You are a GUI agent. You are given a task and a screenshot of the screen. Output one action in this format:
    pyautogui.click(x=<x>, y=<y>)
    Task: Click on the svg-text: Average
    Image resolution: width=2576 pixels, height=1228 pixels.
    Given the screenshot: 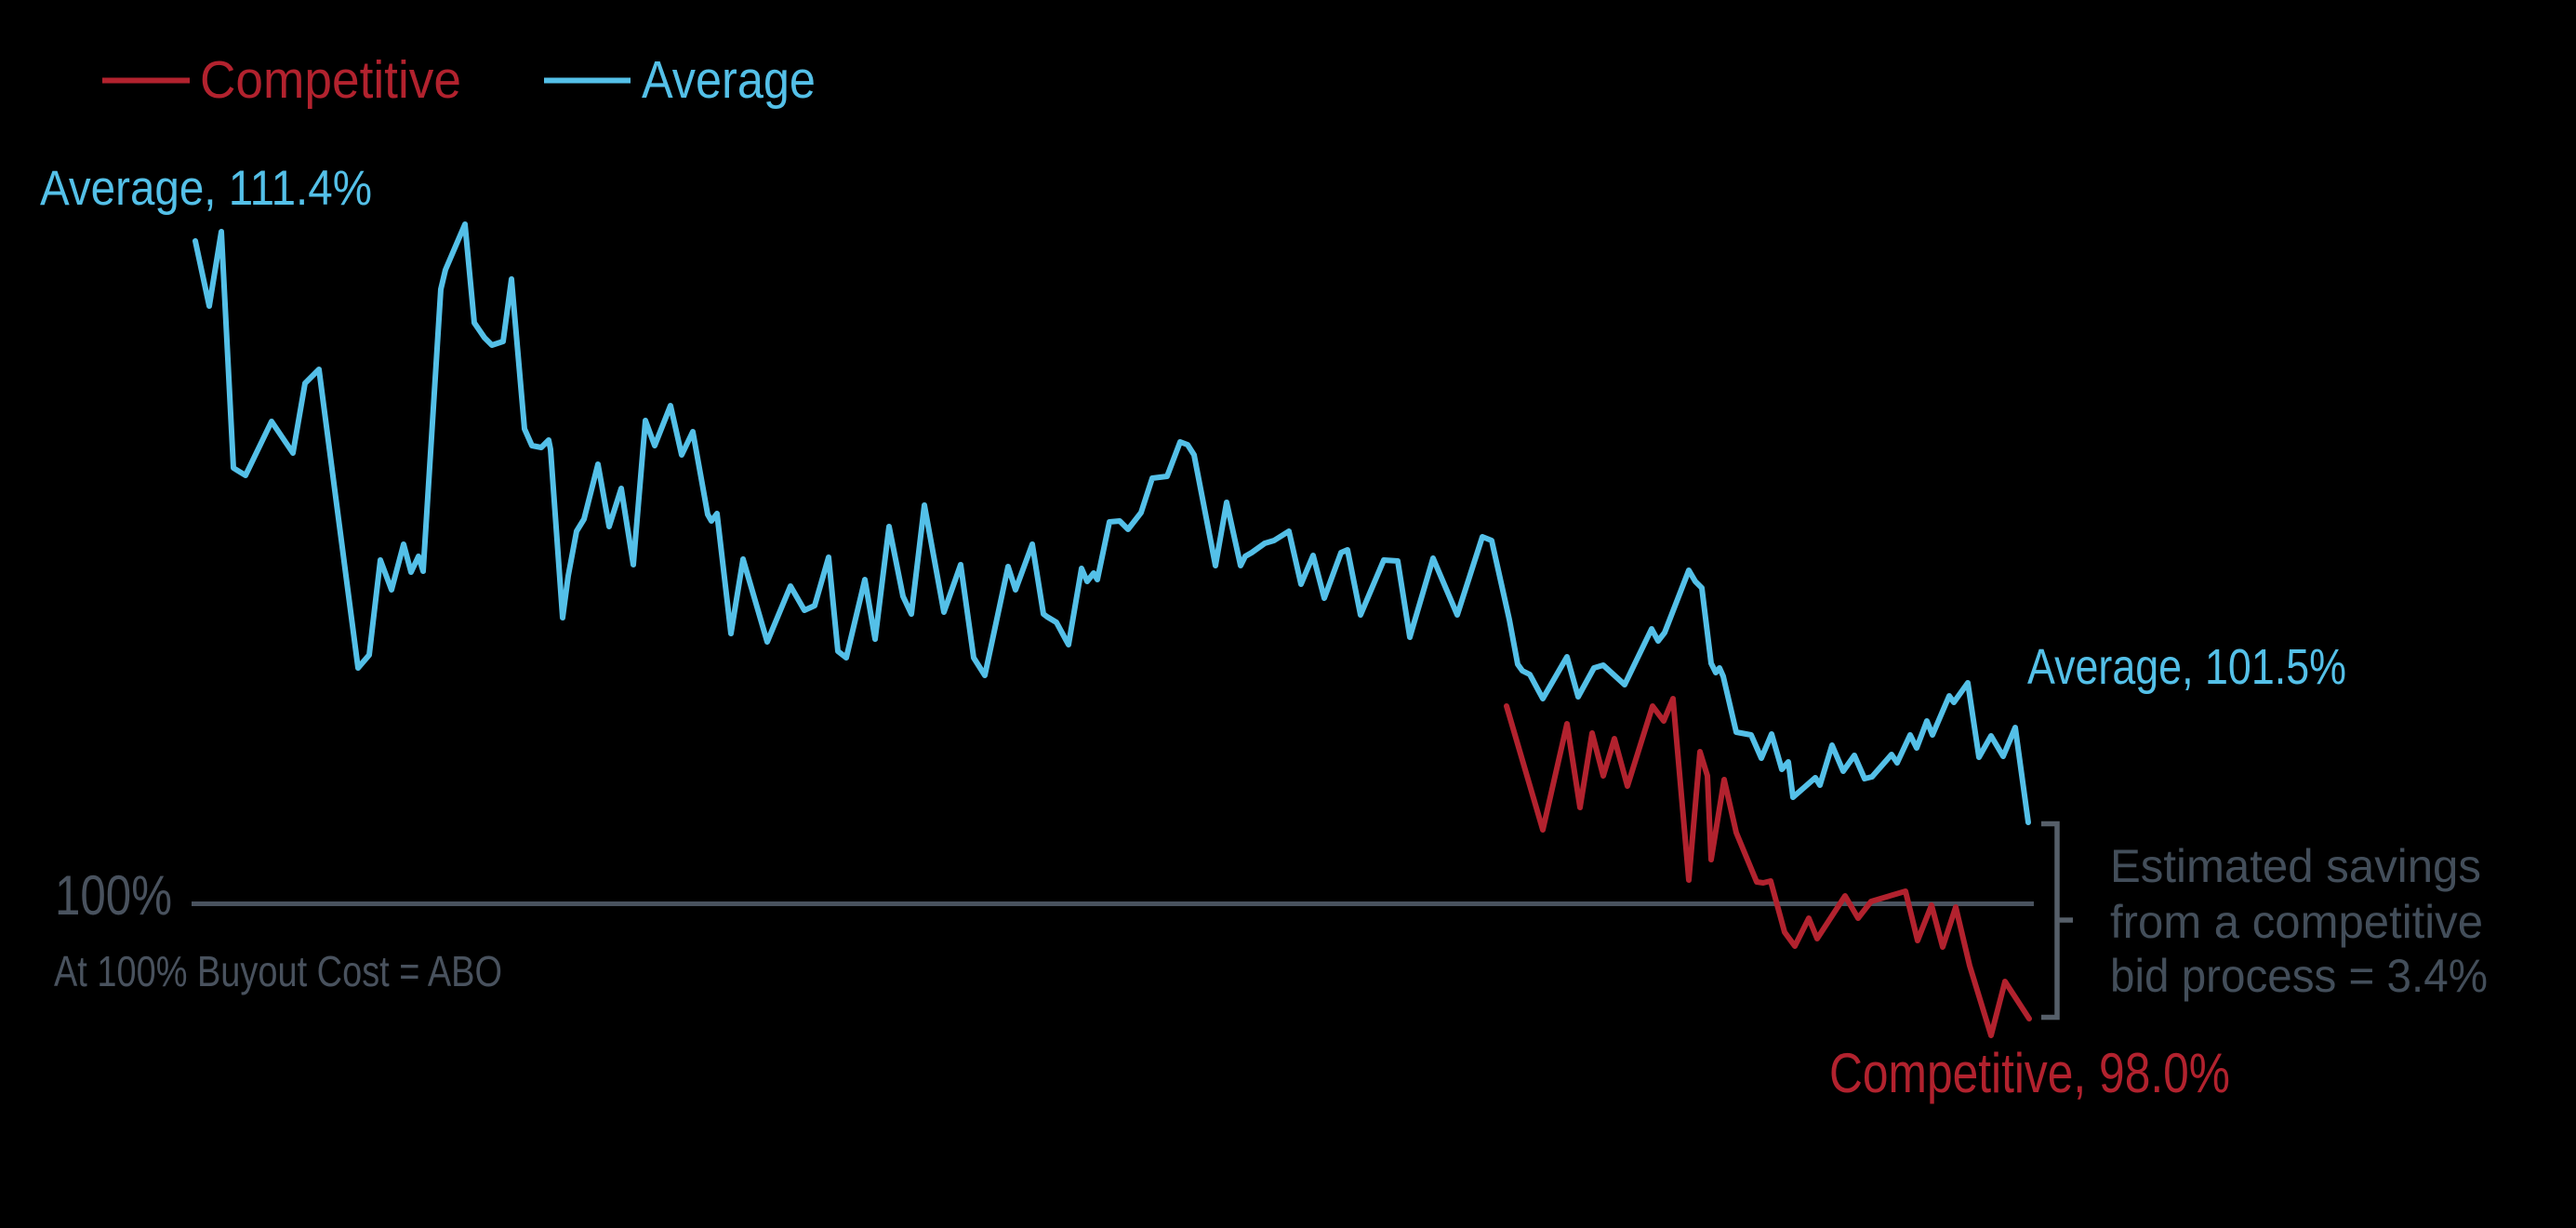 What is the action you would take?
    pyautogui.click(x=729, y=80)
    